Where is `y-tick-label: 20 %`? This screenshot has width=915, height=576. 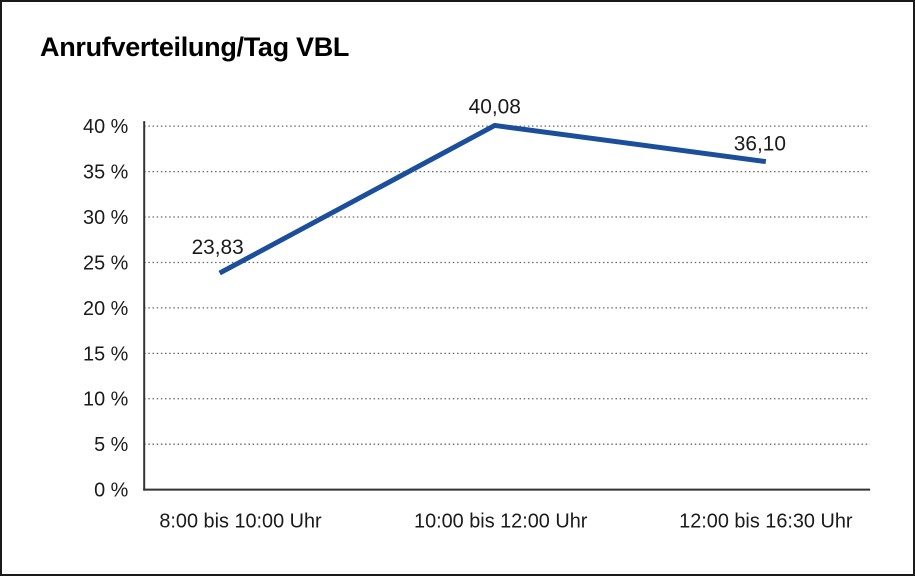
y-tick-label: 20 % is located at coordinates (105, 309).